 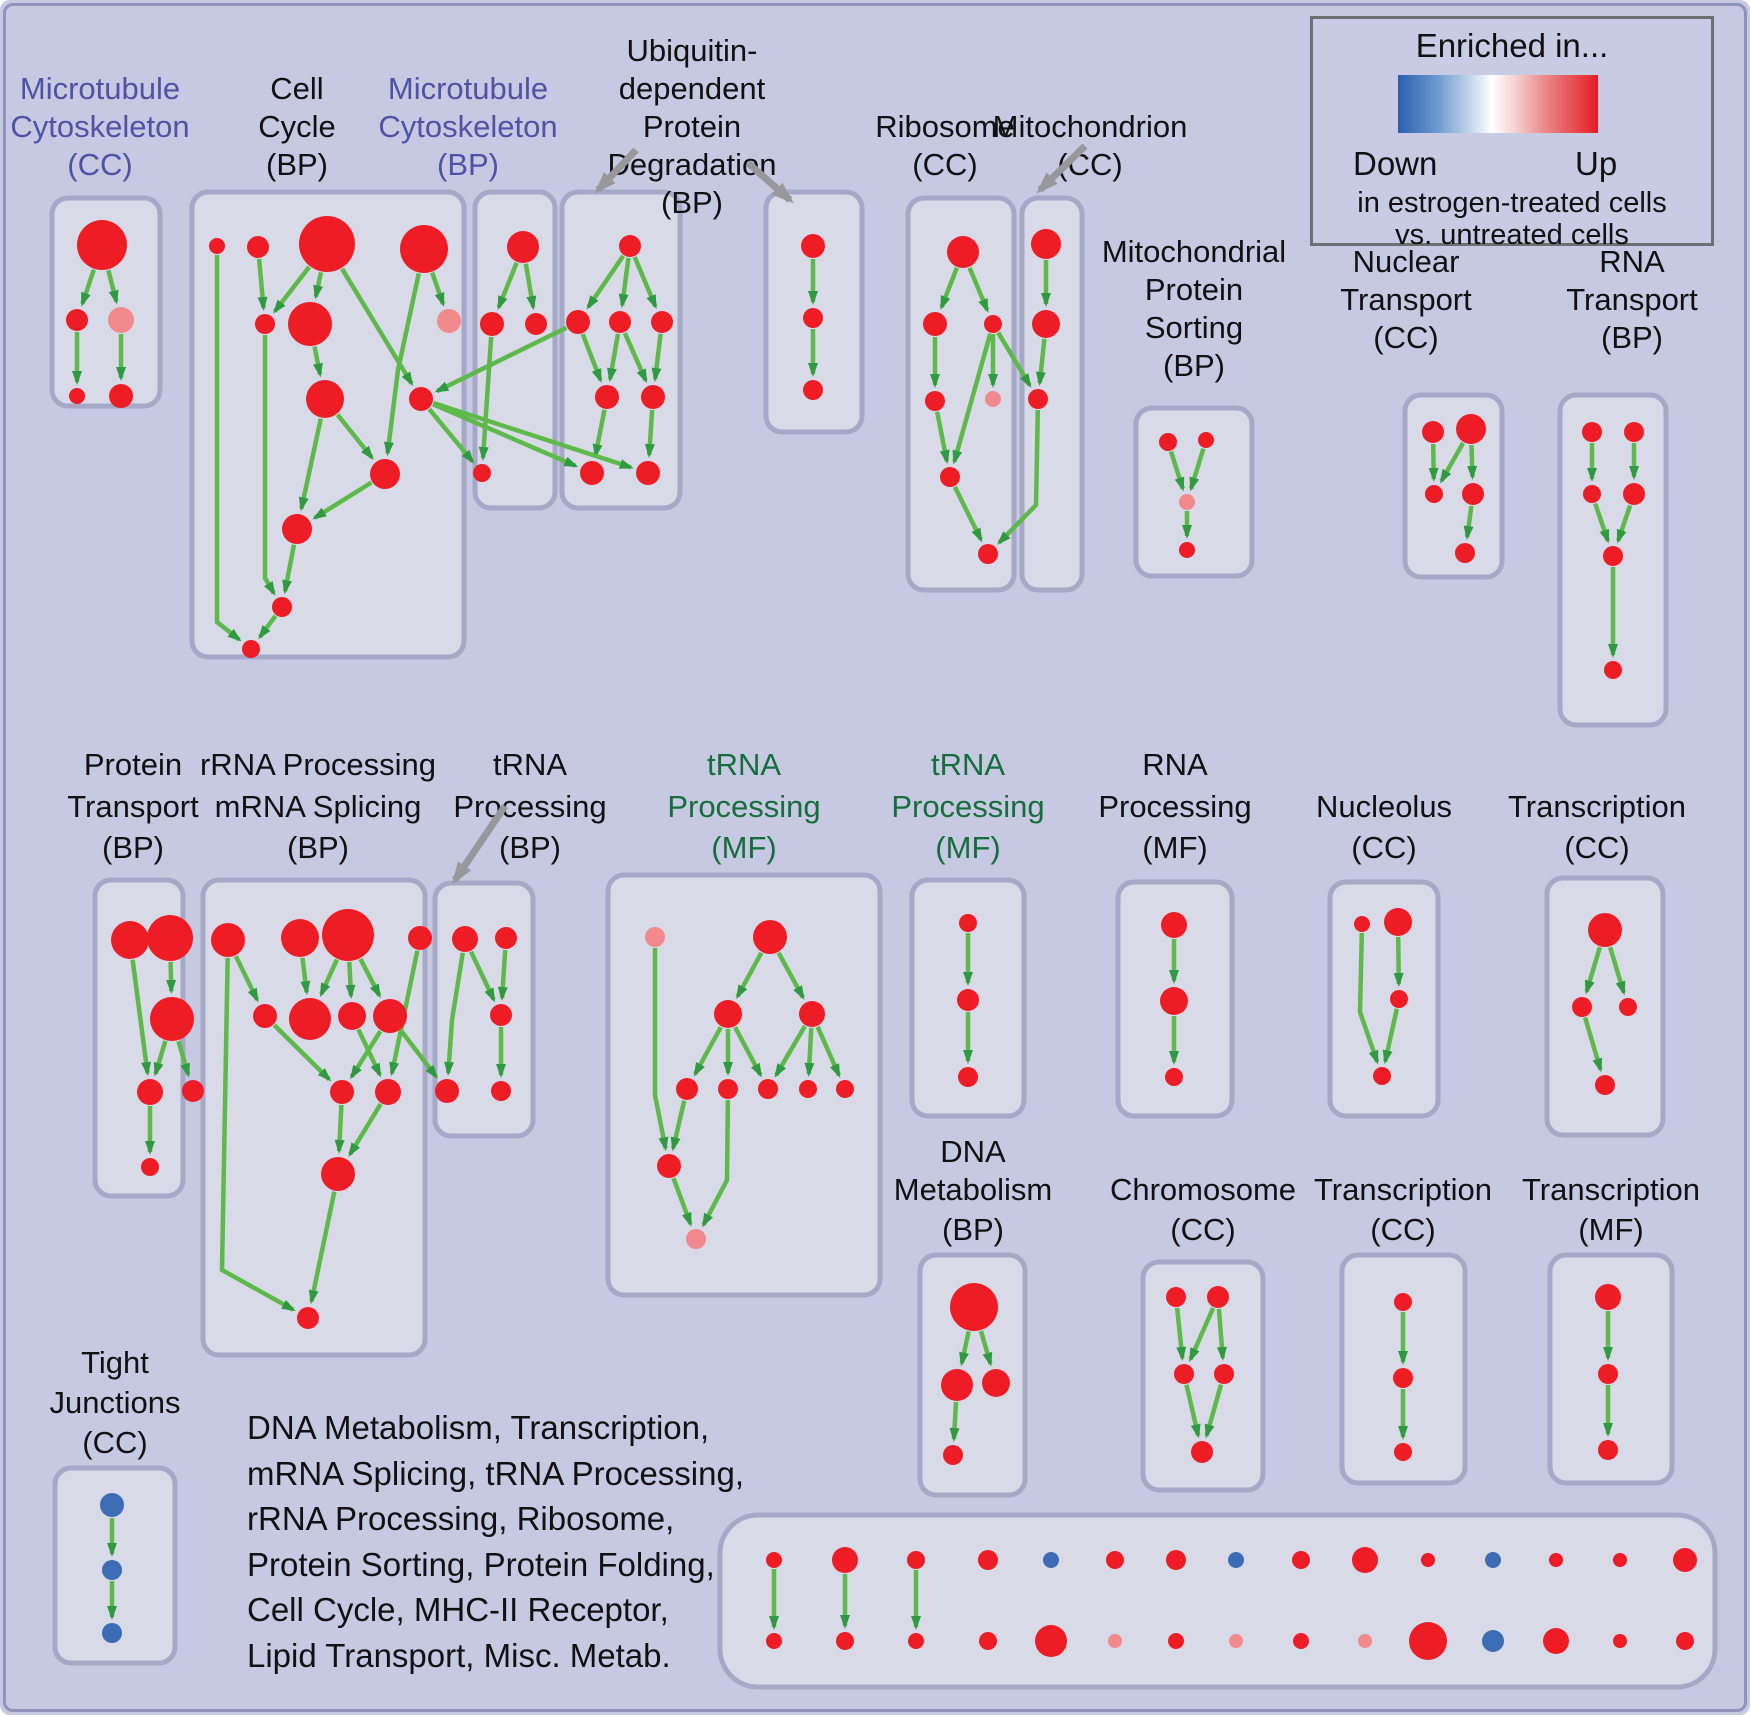 What do you see at coordinates (1405, 337) in the screenshot?
I see `group-label-nuclear-transport-cc: (CC)` at bounding box center [1405, 337].